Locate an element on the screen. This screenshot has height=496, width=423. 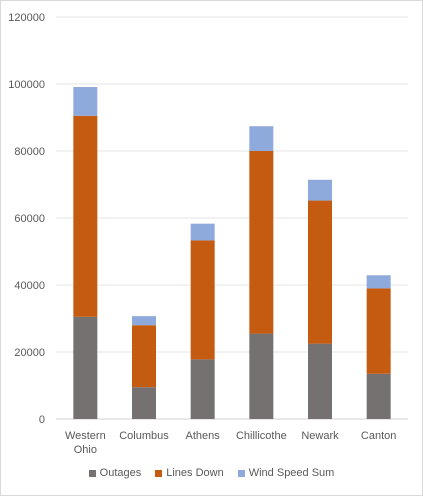
x-tick-label-line: Newark is located at coordinates (320, 436).